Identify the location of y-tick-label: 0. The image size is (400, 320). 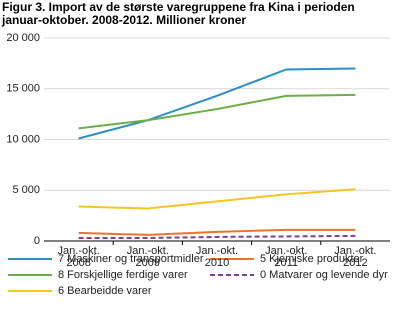
(37, 241).